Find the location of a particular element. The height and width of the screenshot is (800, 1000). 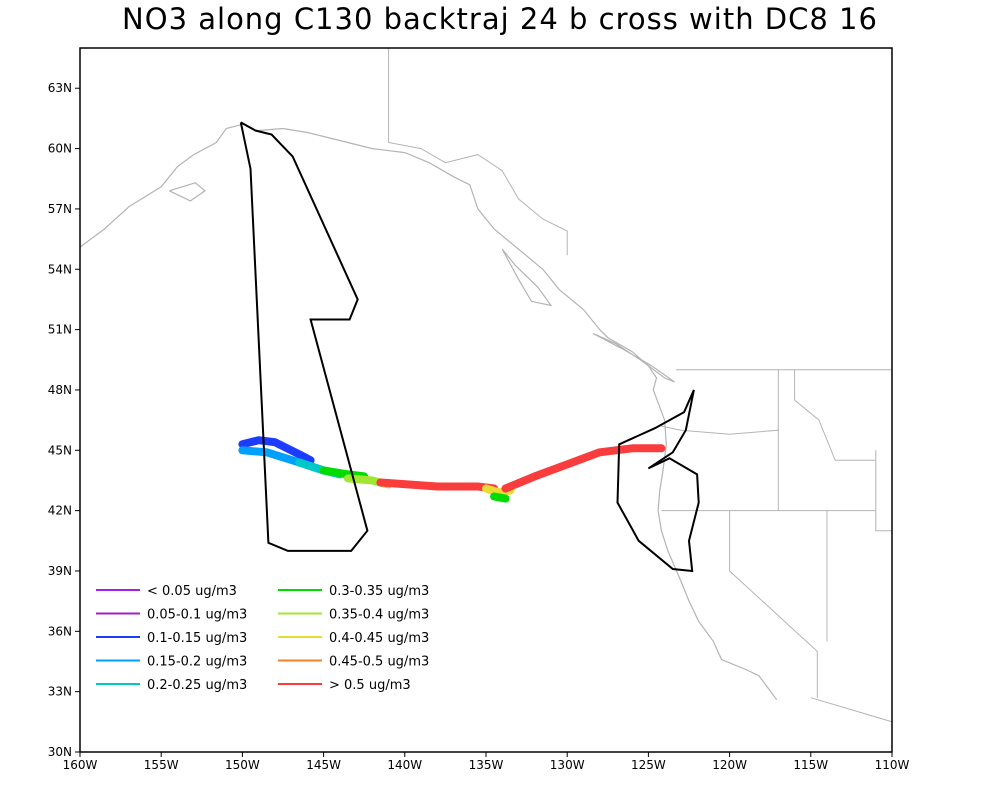

x-tick-label: 110W is located at coordinates (892, 765).